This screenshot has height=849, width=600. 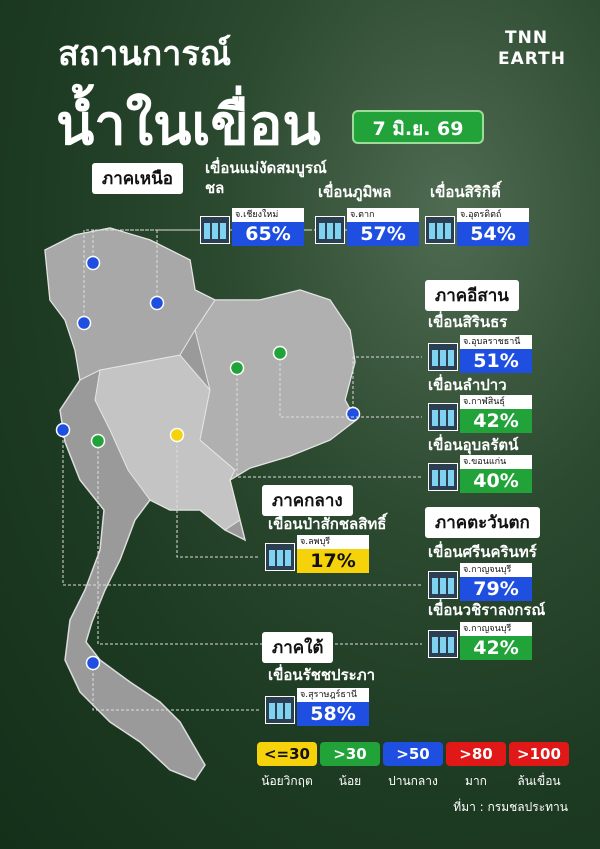 I want to click on map-northeast, so click(x=275, y=385).